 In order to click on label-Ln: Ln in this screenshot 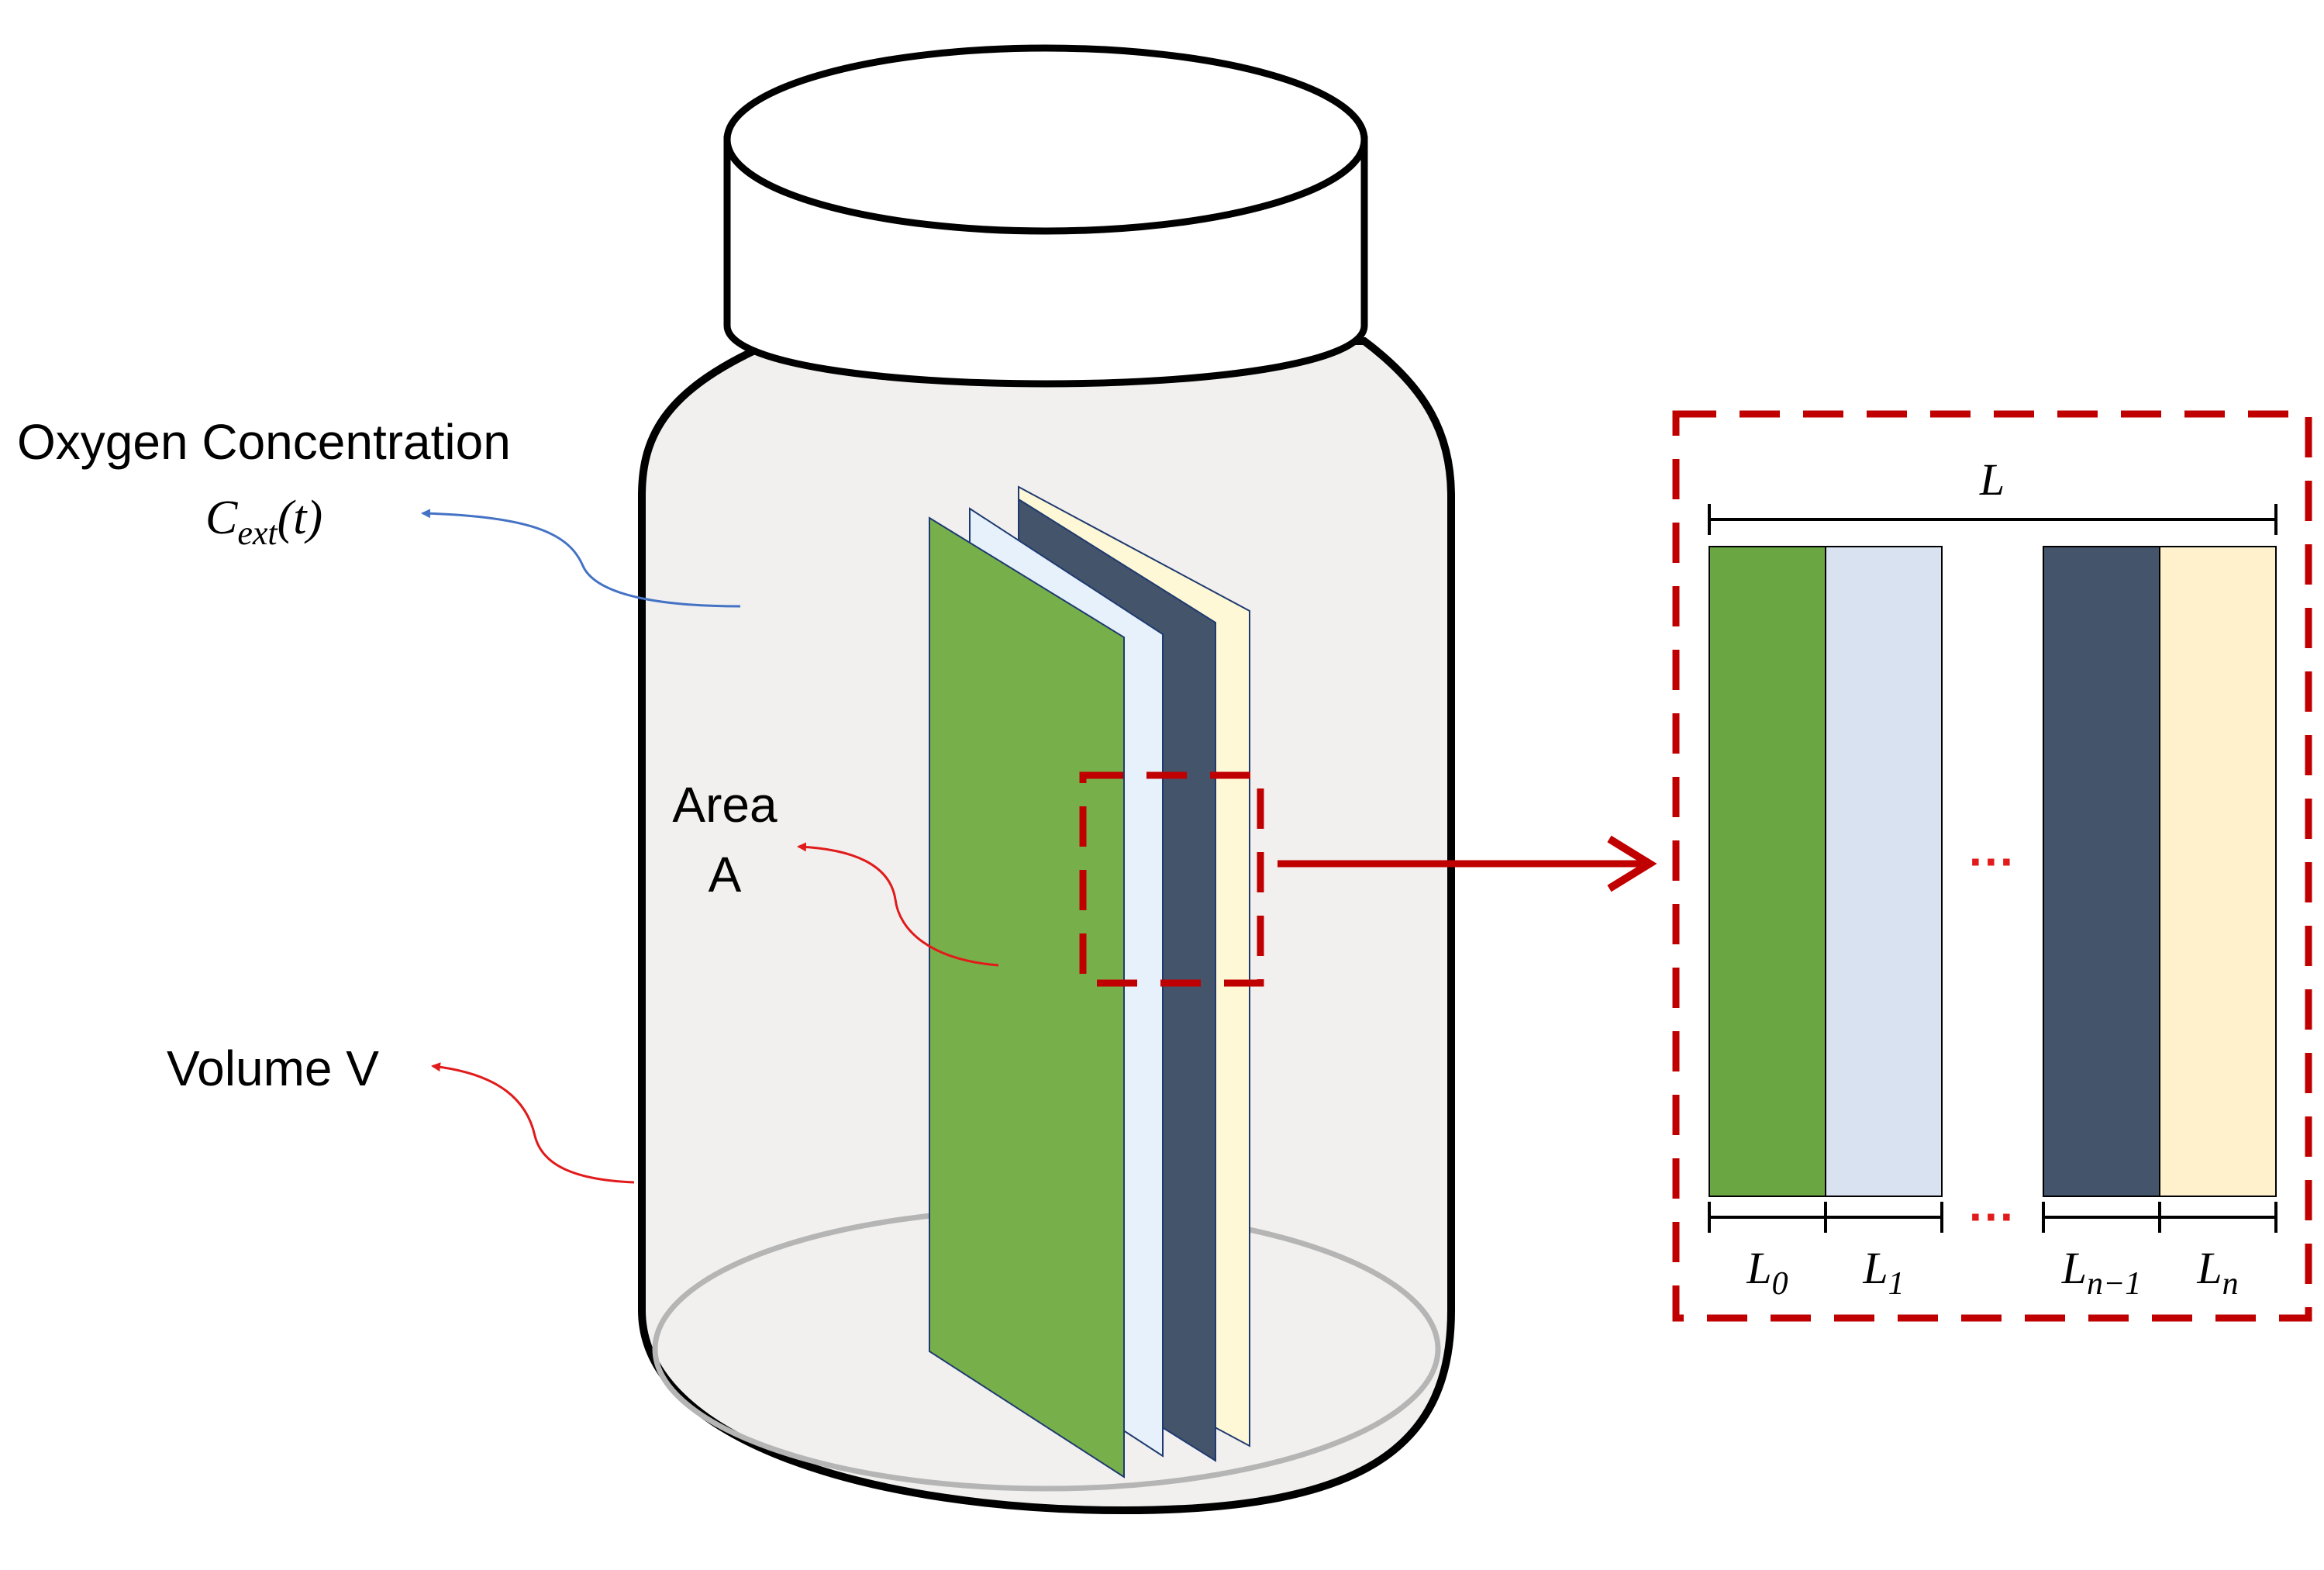, I will do `click(2217, 1272)`.